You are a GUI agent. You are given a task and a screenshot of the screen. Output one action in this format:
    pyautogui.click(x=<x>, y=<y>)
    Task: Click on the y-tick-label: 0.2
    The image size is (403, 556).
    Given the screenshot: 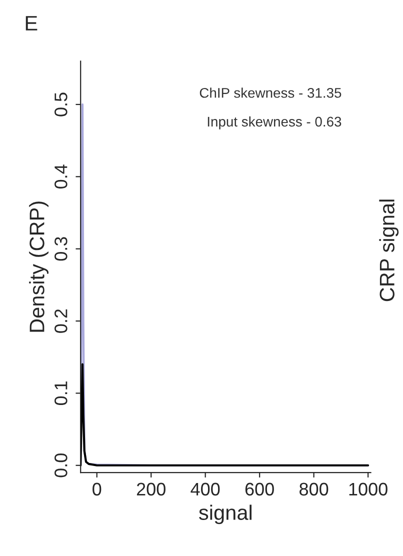 What is the action you would take?
    pyautogui.click(x=61, y=321)
    